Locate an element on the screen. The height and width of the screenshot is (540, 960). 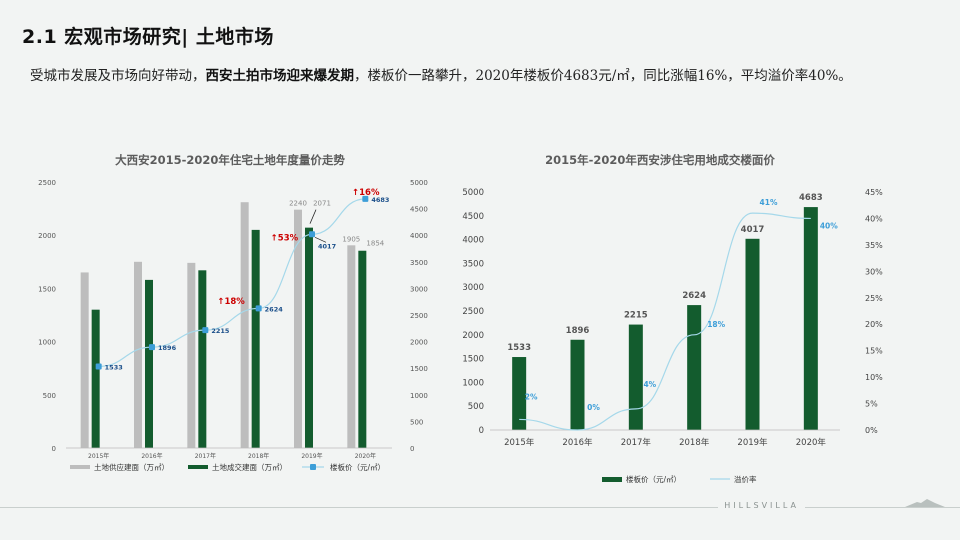
chart1-right-tick: 0 is located at coordinates (412, 449).